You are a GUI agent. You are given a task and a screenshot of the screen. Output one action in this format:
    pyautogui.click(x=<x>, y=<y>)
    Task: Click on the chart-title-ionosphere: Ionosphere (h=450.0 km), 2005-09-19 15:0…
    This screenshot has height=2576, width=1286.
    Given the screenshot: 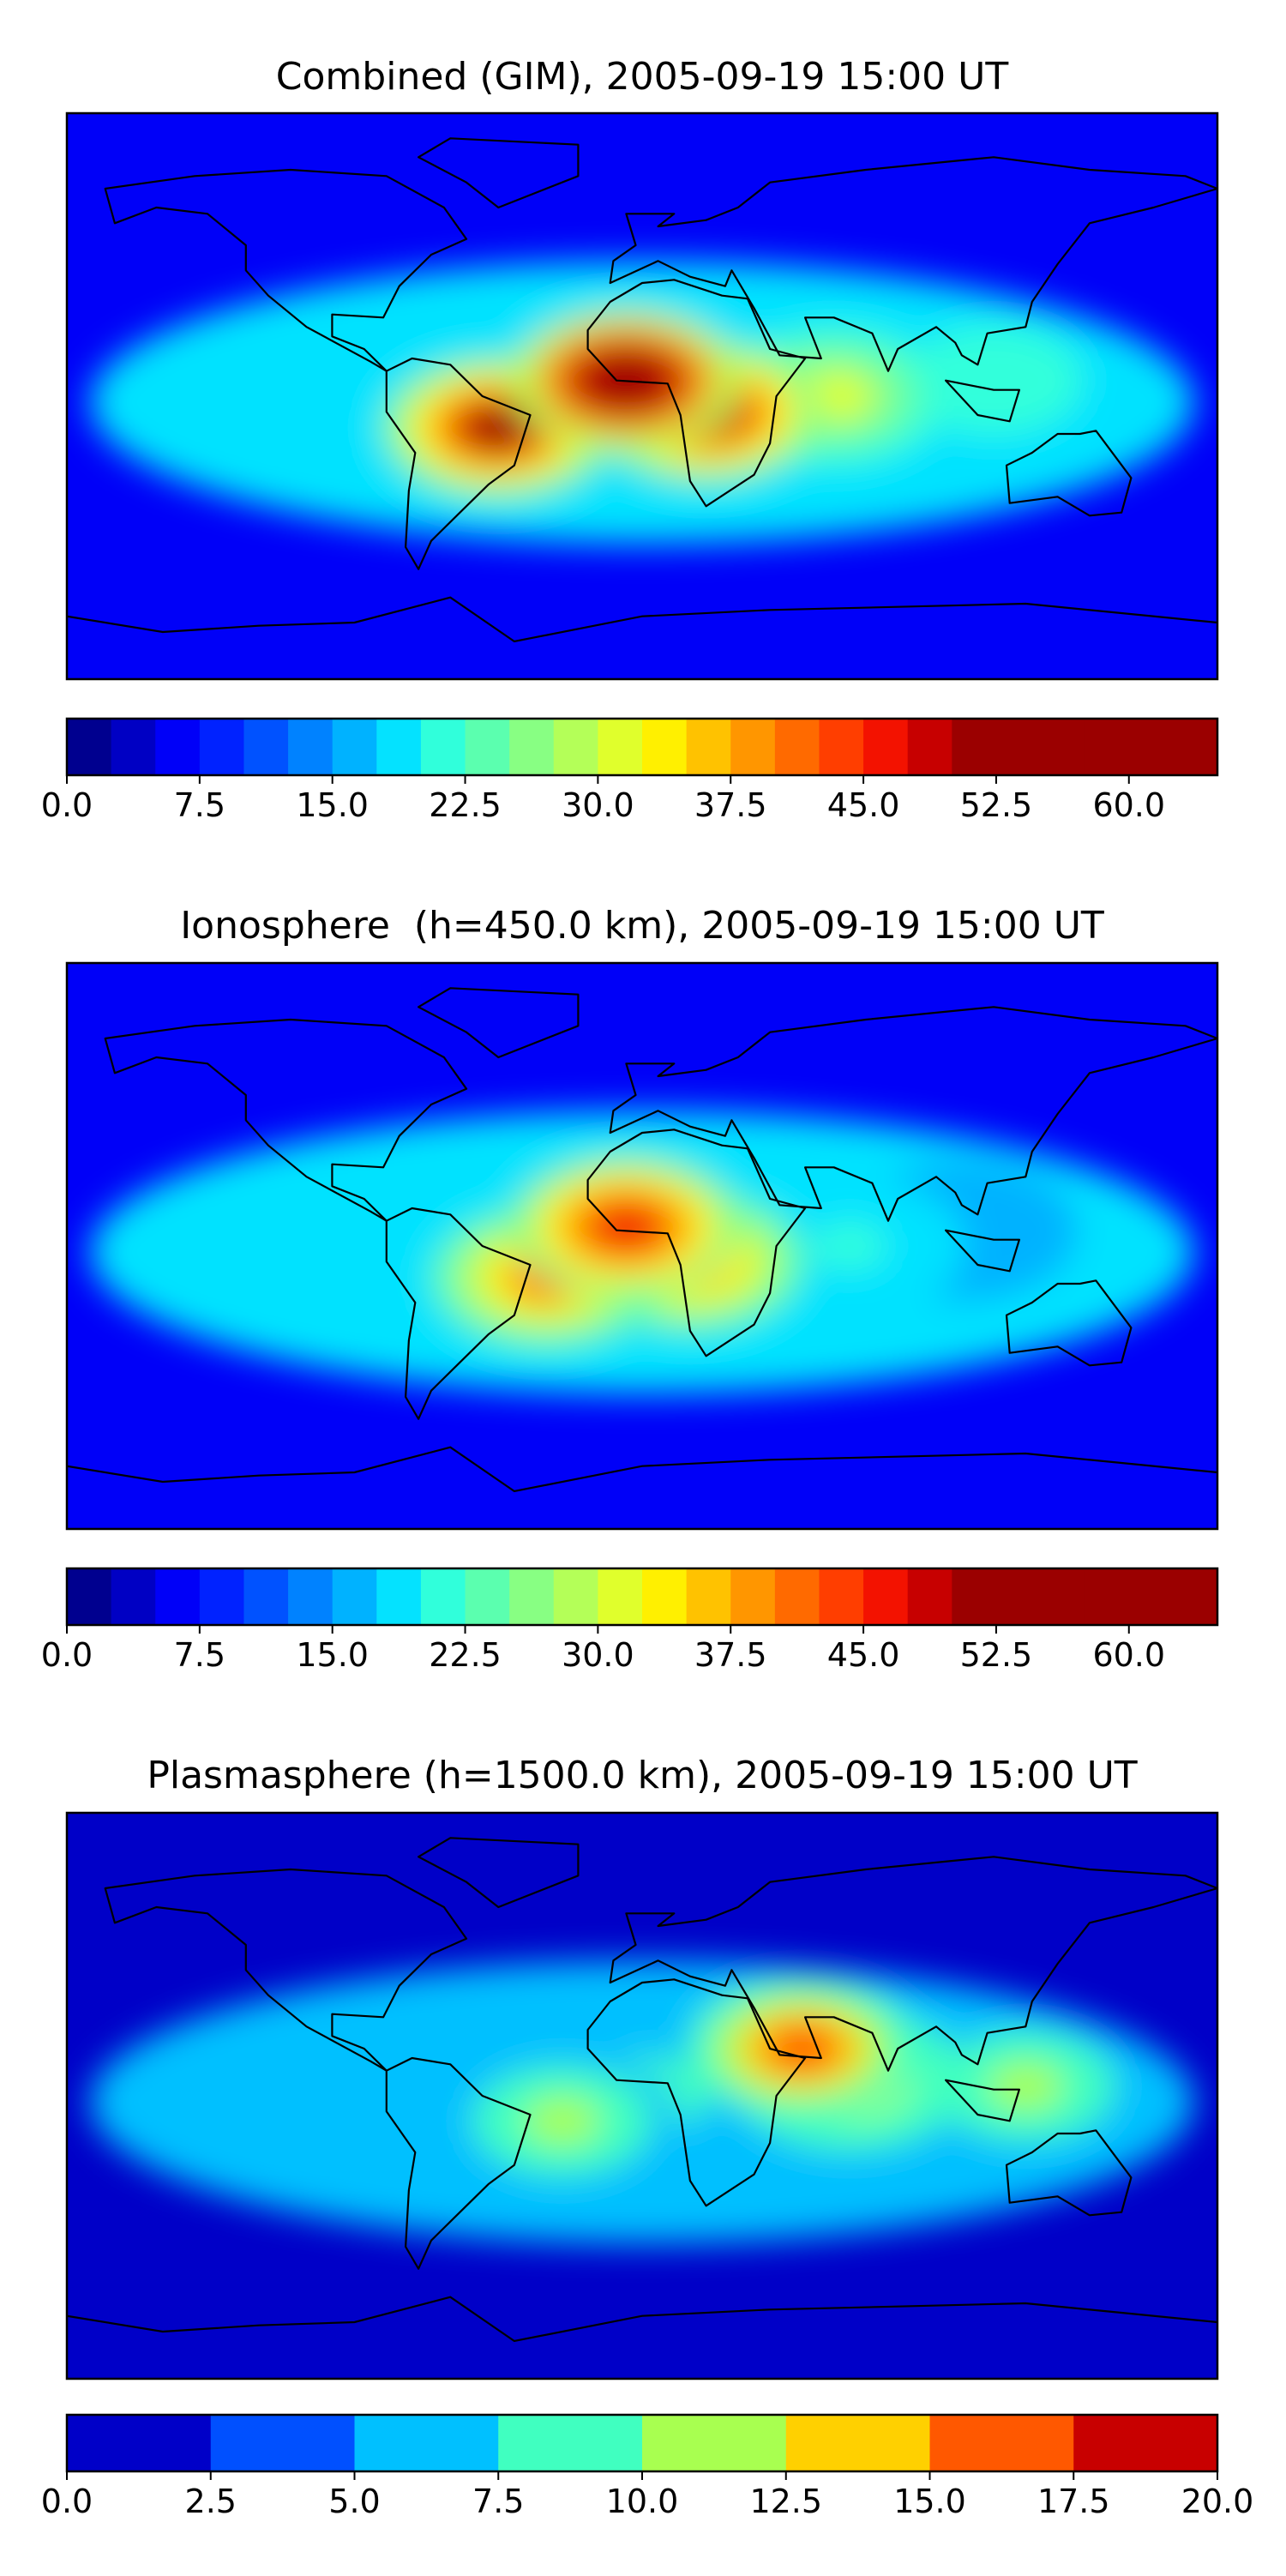 What is the action you would take?
    pyautogui.click(x=642, y=926)
    